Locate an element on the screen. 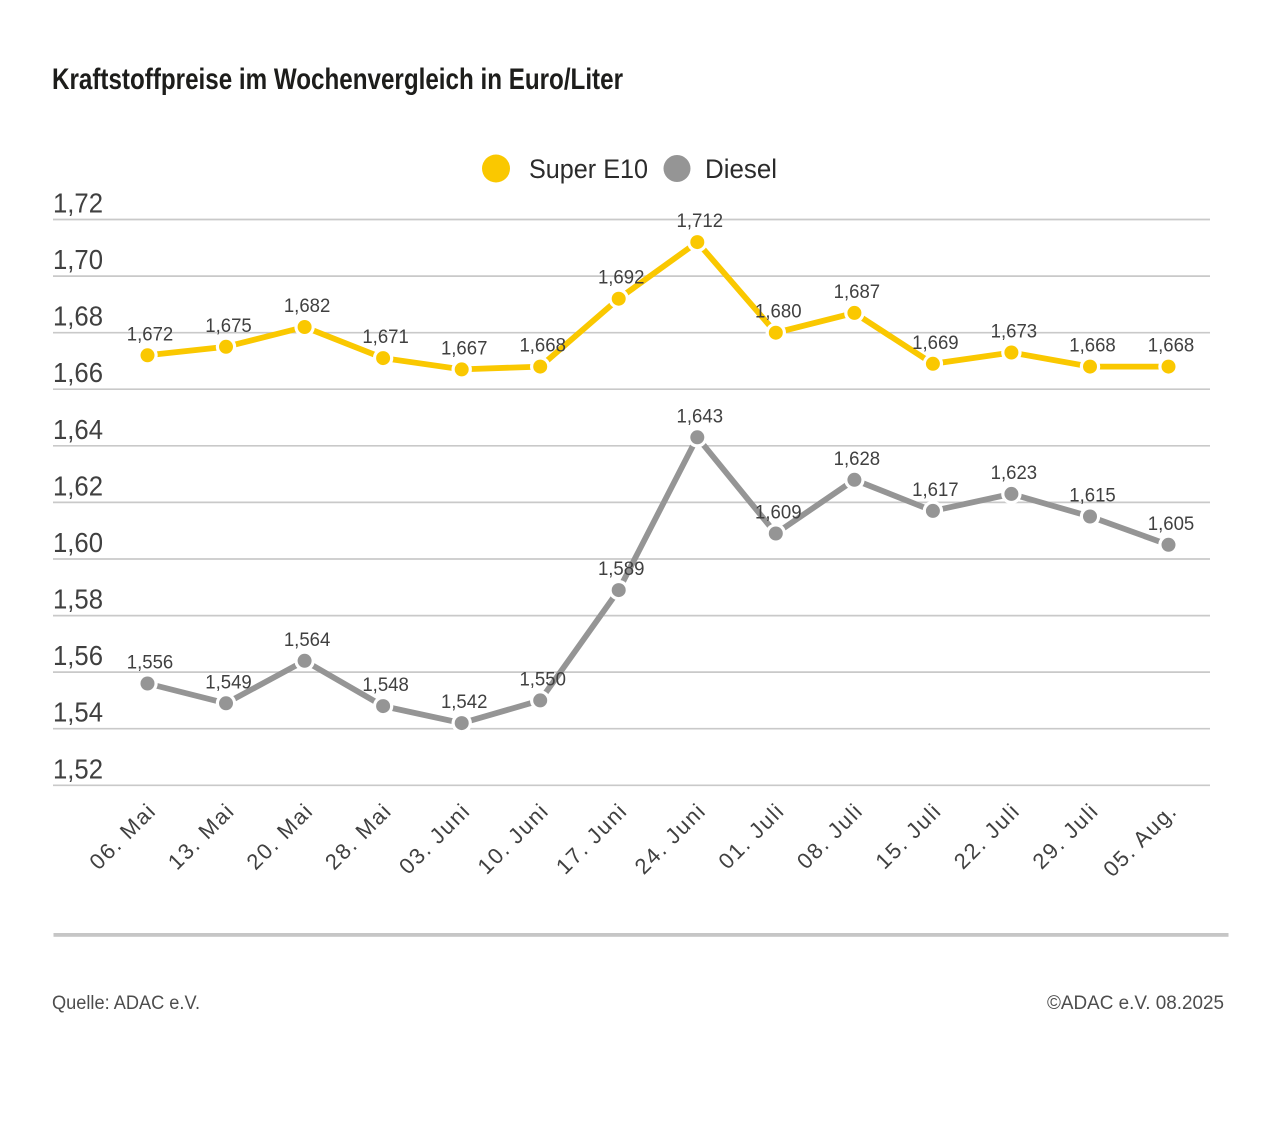  svg-text: 1,556 is located at coordinates (150, 663).